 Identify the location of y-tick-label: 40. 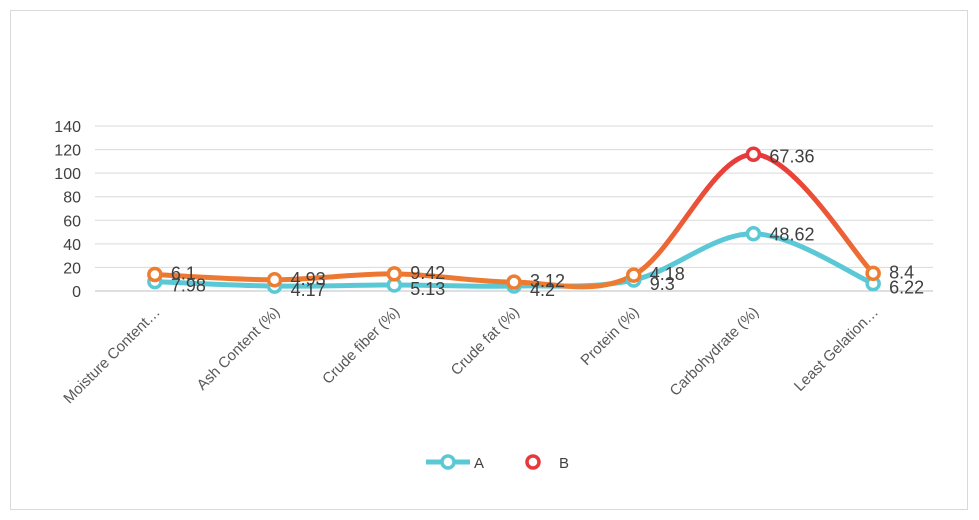
(72, 245).